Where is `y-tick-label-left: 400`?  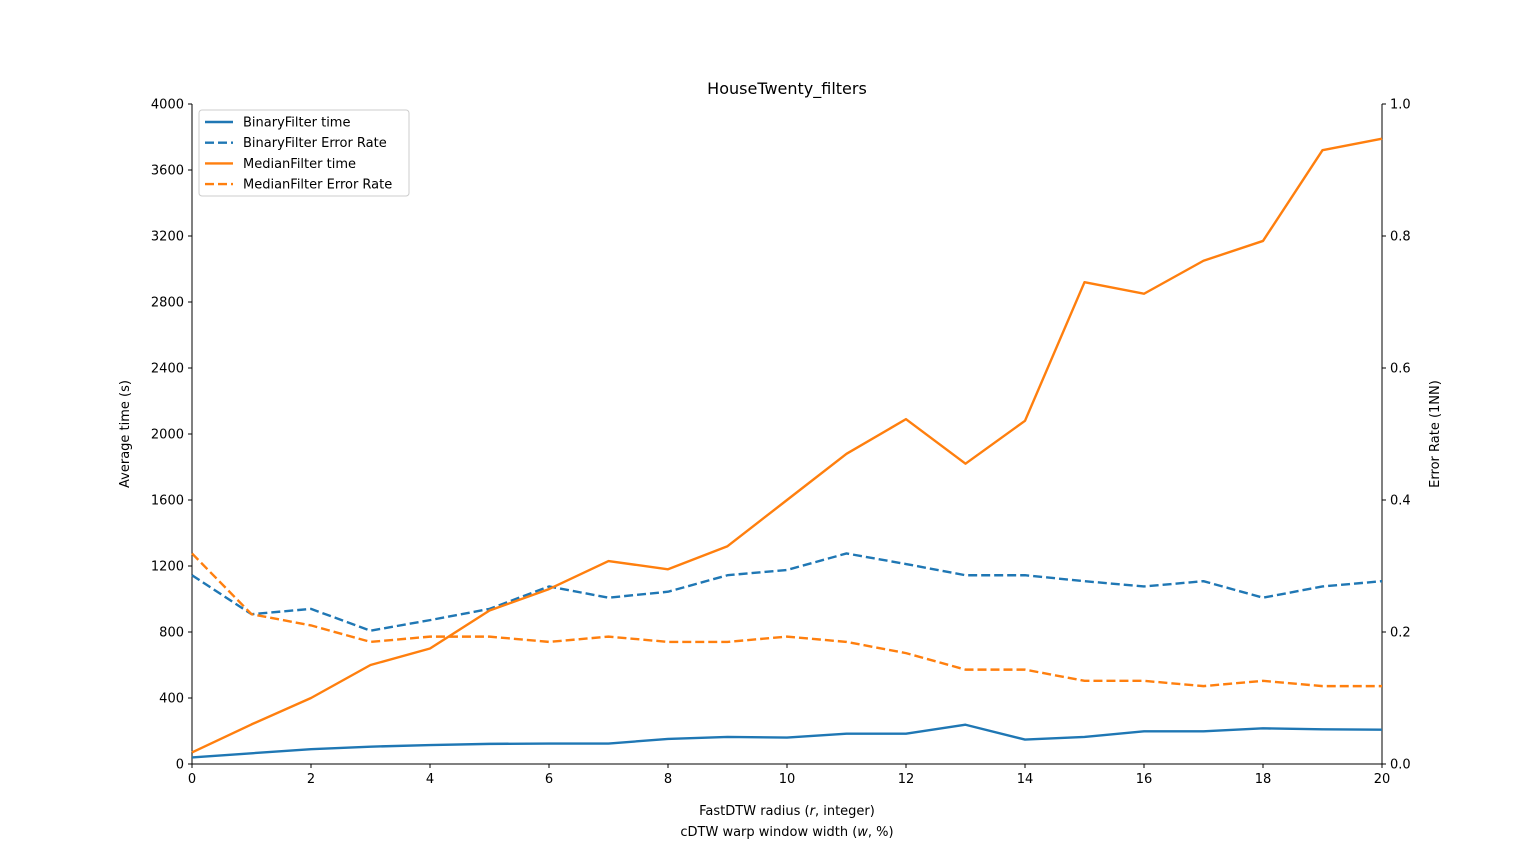
y-tick-label-left: 400 is located at coordinates (171, 699).